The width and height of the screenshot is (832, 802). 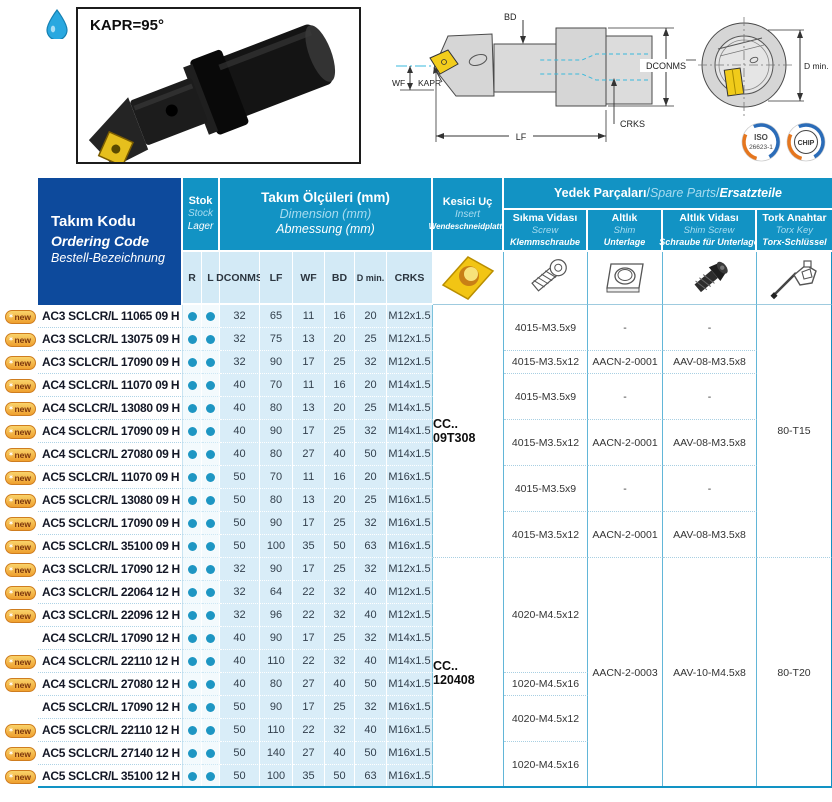 I want to click on row-code: AC5 SCLCR/L 11070 09 H, so click(x=110, y=477).